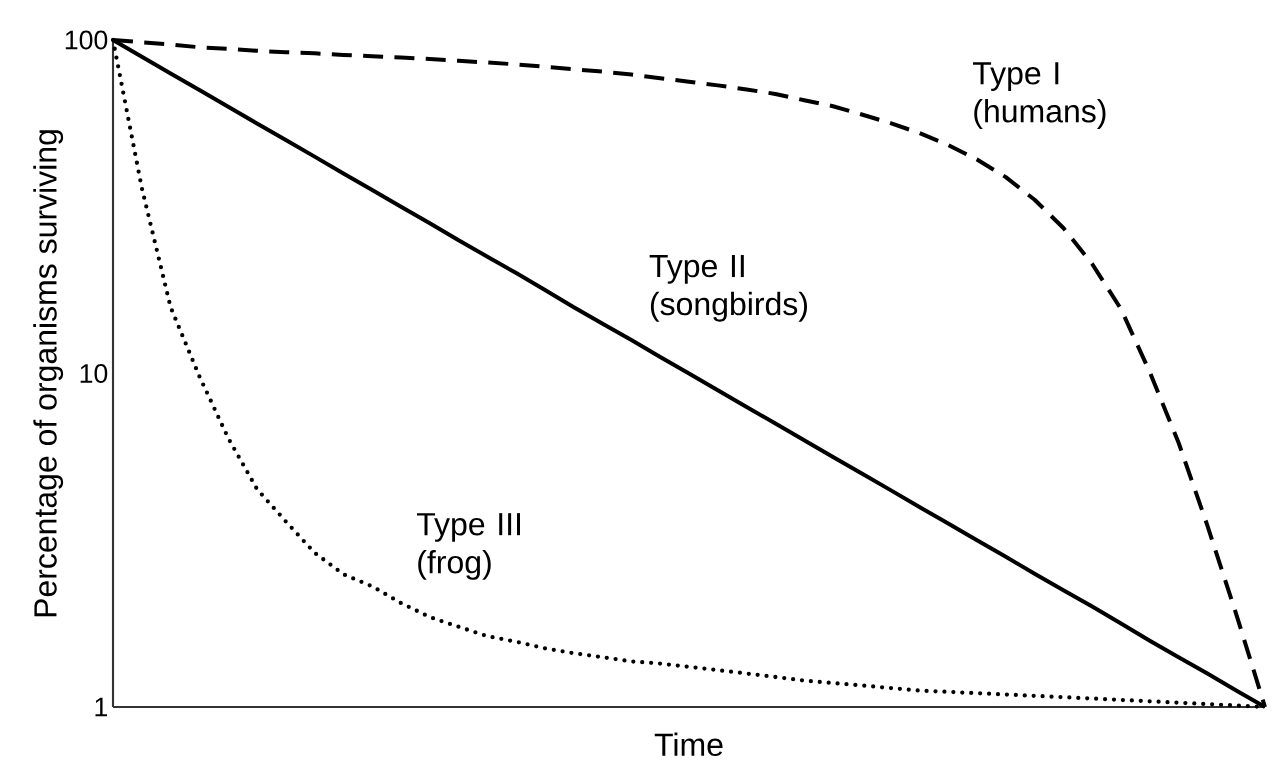 The width and height of the screenshot is (1274, 780). What do you see at coordinates (728, 288) in the screenshot?
I see `series-label: Type II (songbirds)` at bounding box center [728, 288].